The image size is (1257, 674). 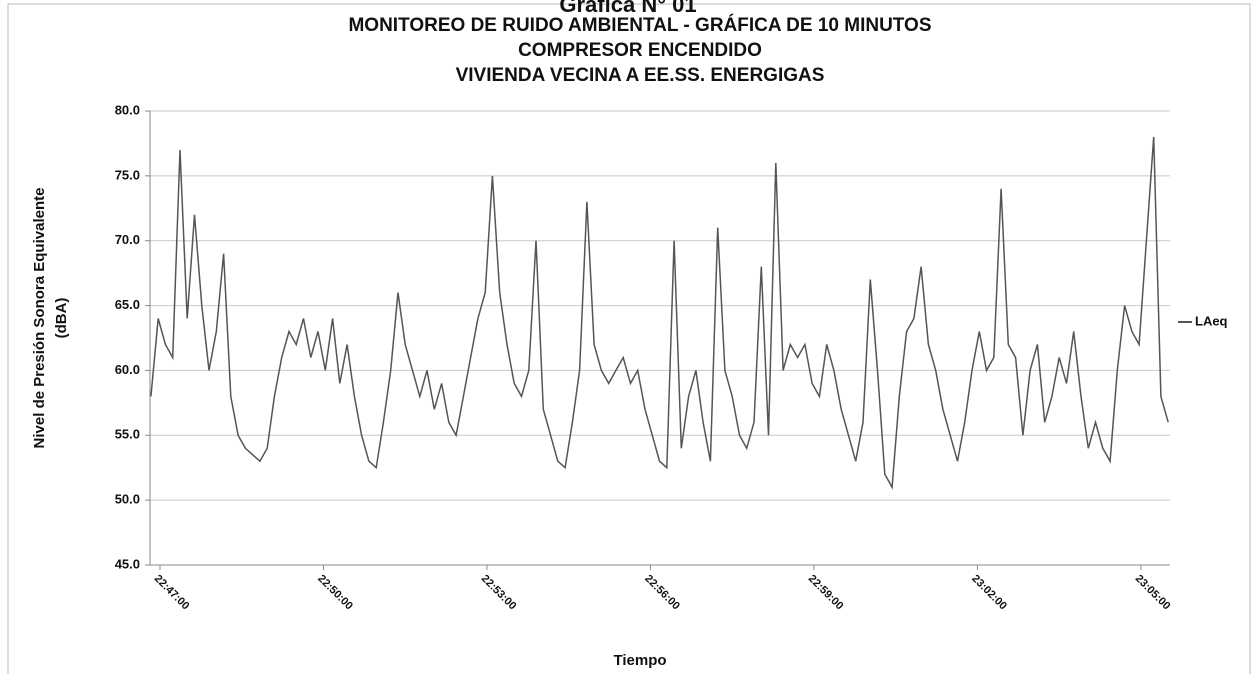 I want to click on x-tick-label: 23:05:00, so click(x=1153, y=593).